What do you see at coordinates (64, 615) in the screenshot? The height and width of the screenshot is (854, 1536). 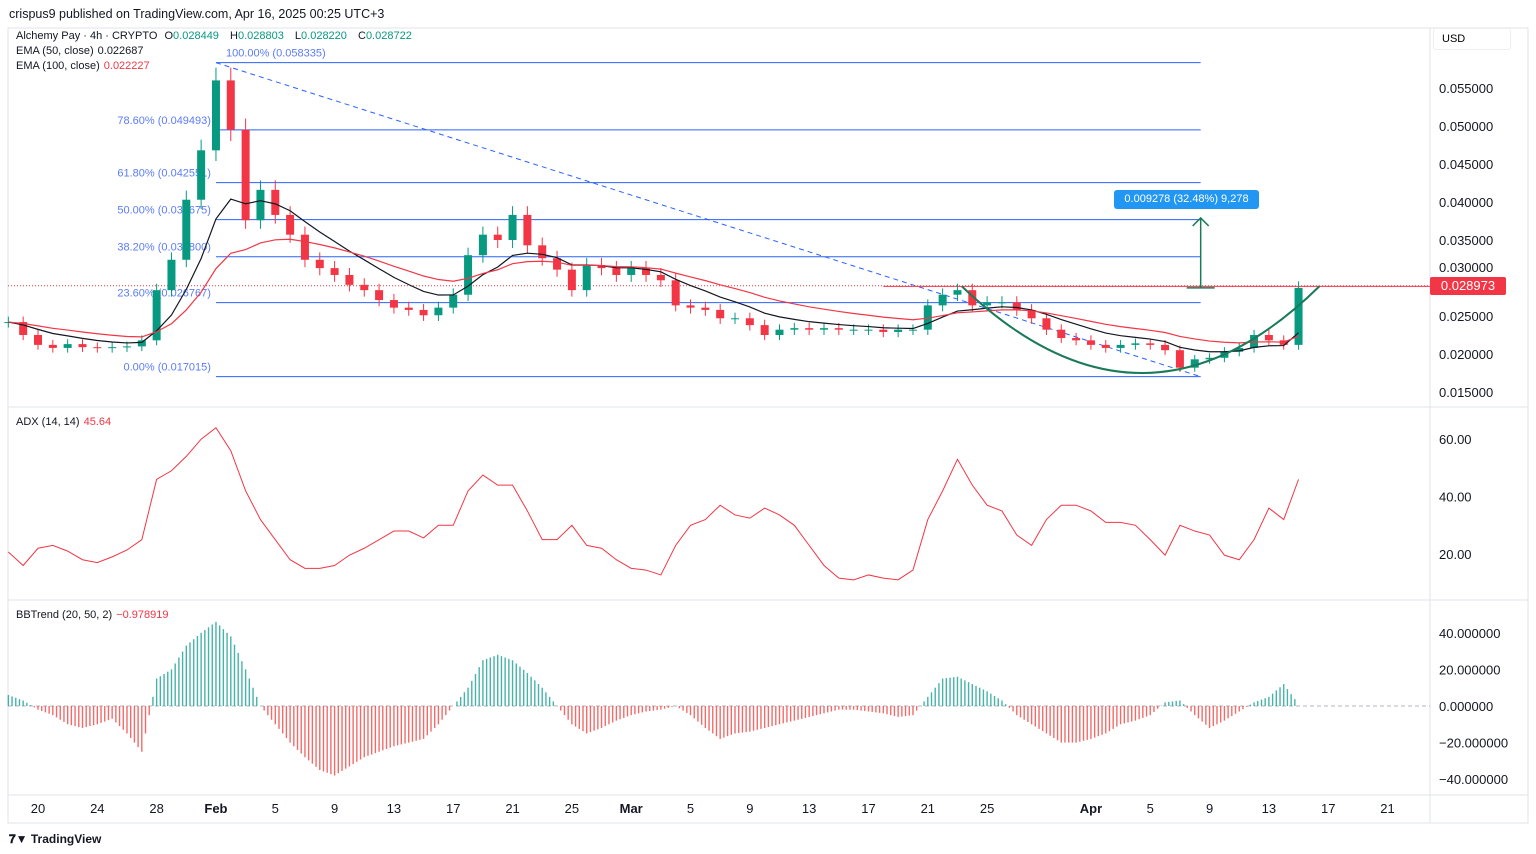 I see `bbtrend-label: BBTrend (20, 50, 2)` at bounding box center [64, 615].